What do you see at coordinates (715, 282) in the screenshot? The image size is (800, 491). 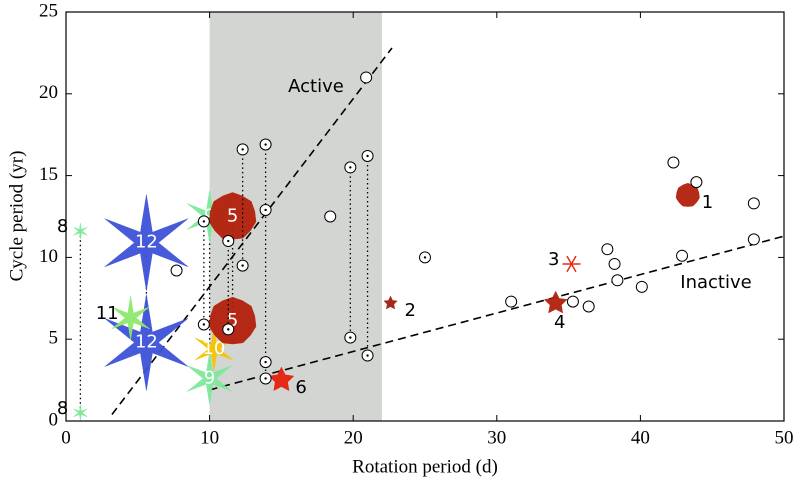 I see `fit-label: Inactive` at bounding box center [715, 282].